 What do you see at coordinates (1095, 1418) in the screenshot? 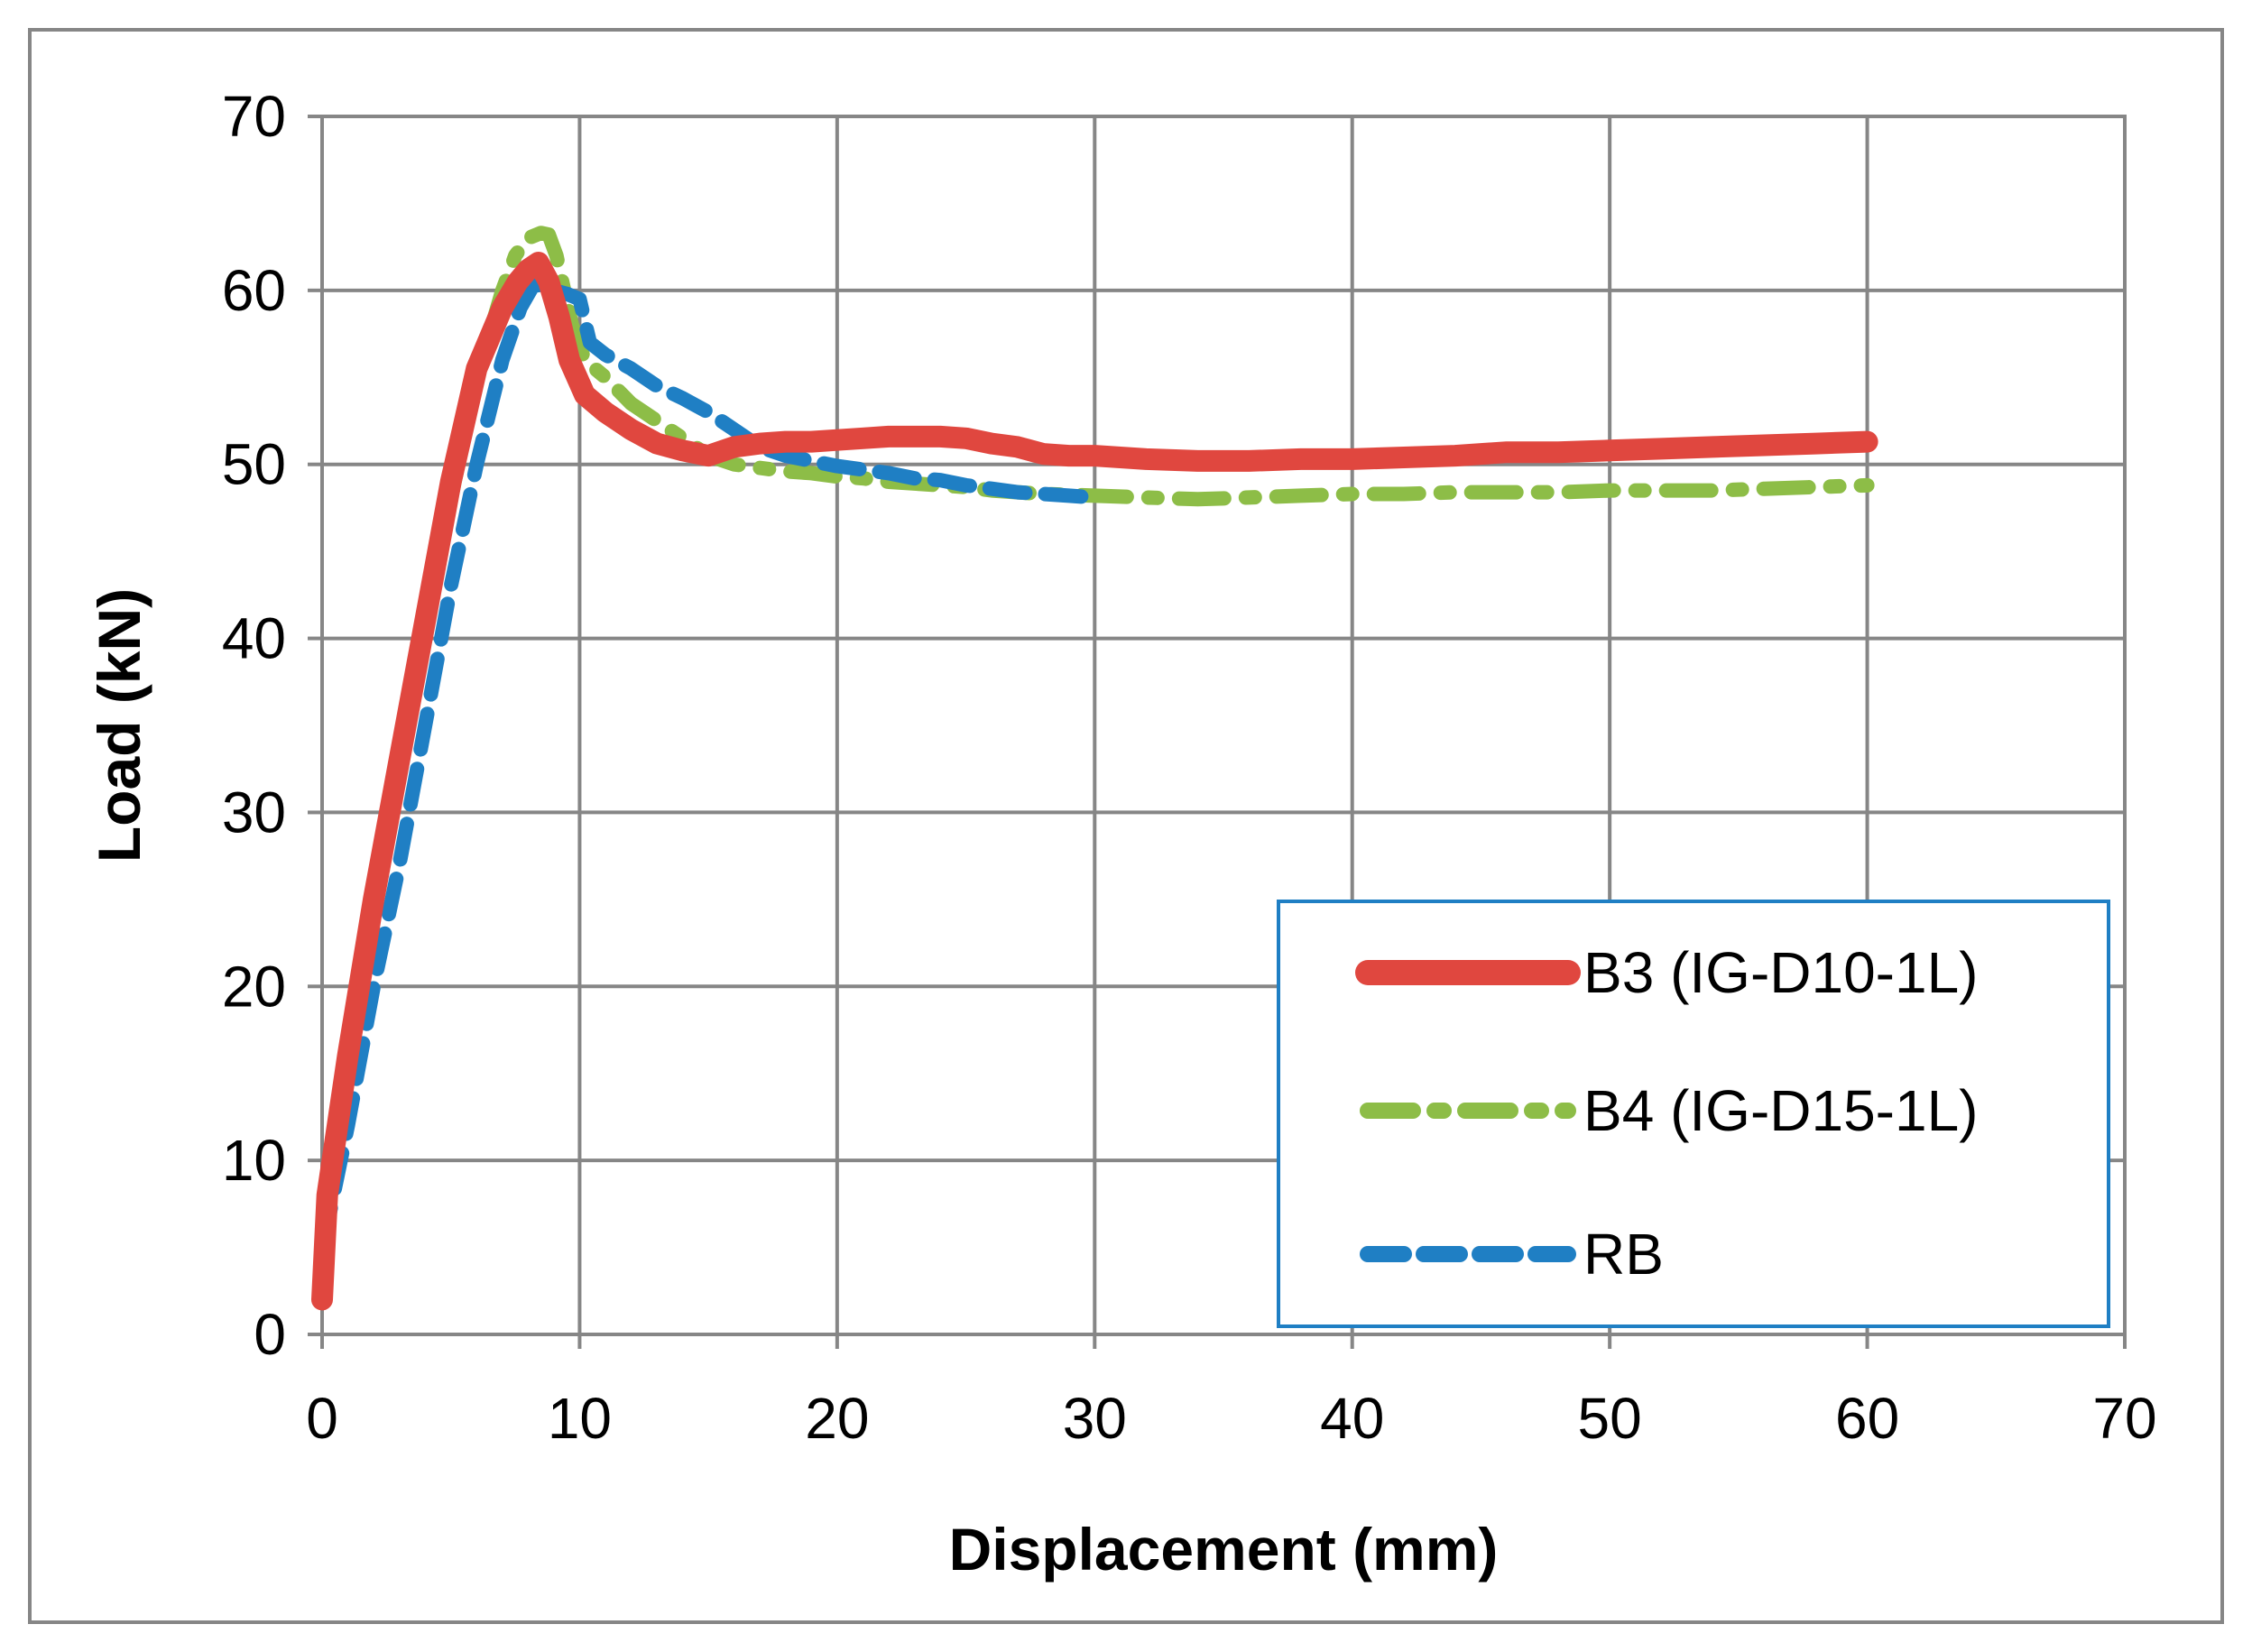
I see `x-tick-label: 30` at bounding box center [1095, 1418].